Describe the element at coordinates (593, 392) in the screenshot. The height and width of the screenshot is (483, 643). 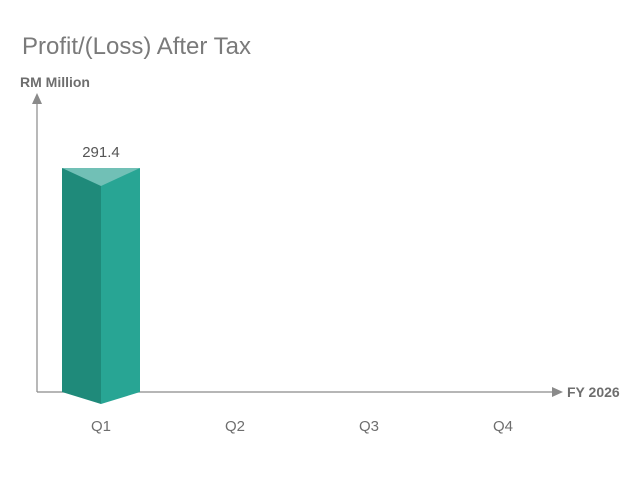
I see `x-axis-label: FY 2026` at that location.